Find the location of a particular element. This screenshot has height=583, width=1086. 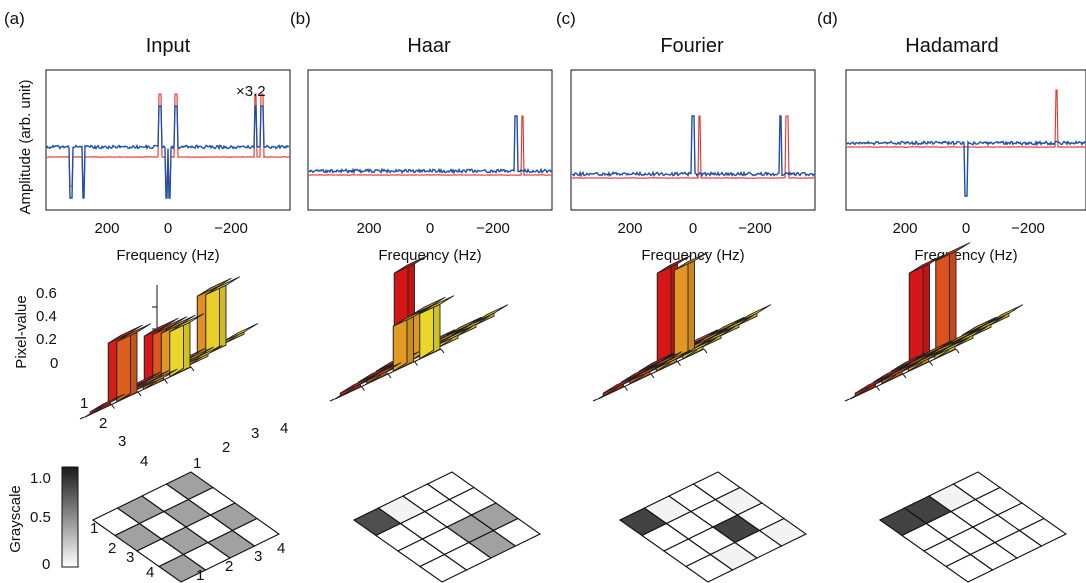

gray-tick-label: 1.0 is located at coordinates (40, 478).